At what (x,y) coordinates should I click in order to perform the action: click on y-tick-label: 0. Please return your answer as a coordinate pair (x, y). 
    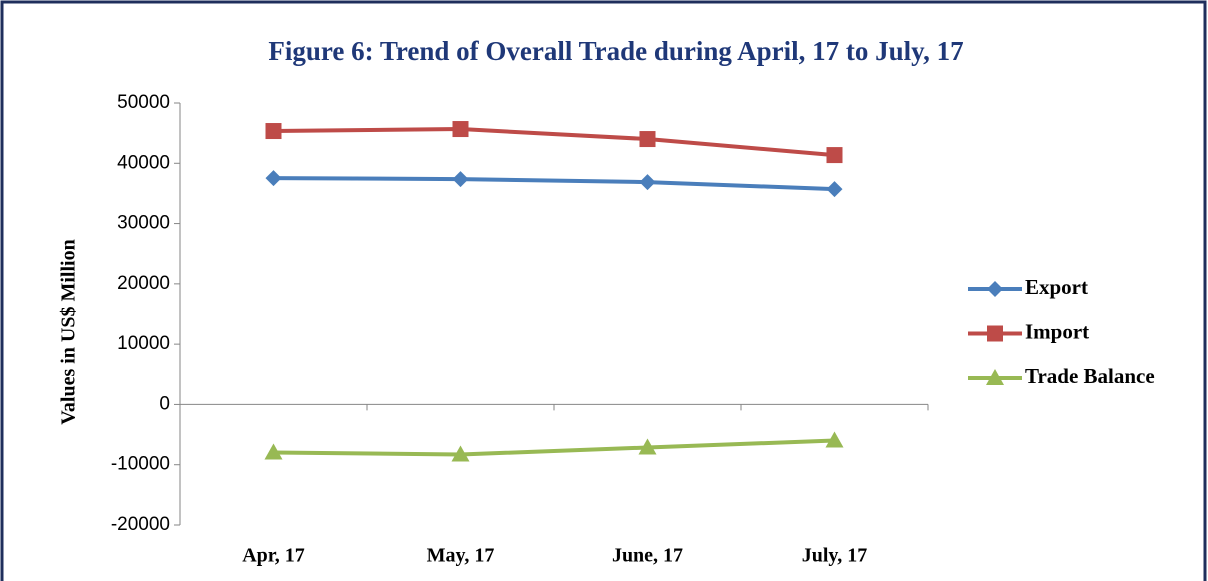
    Looking at the image, I should click on (164, 403).